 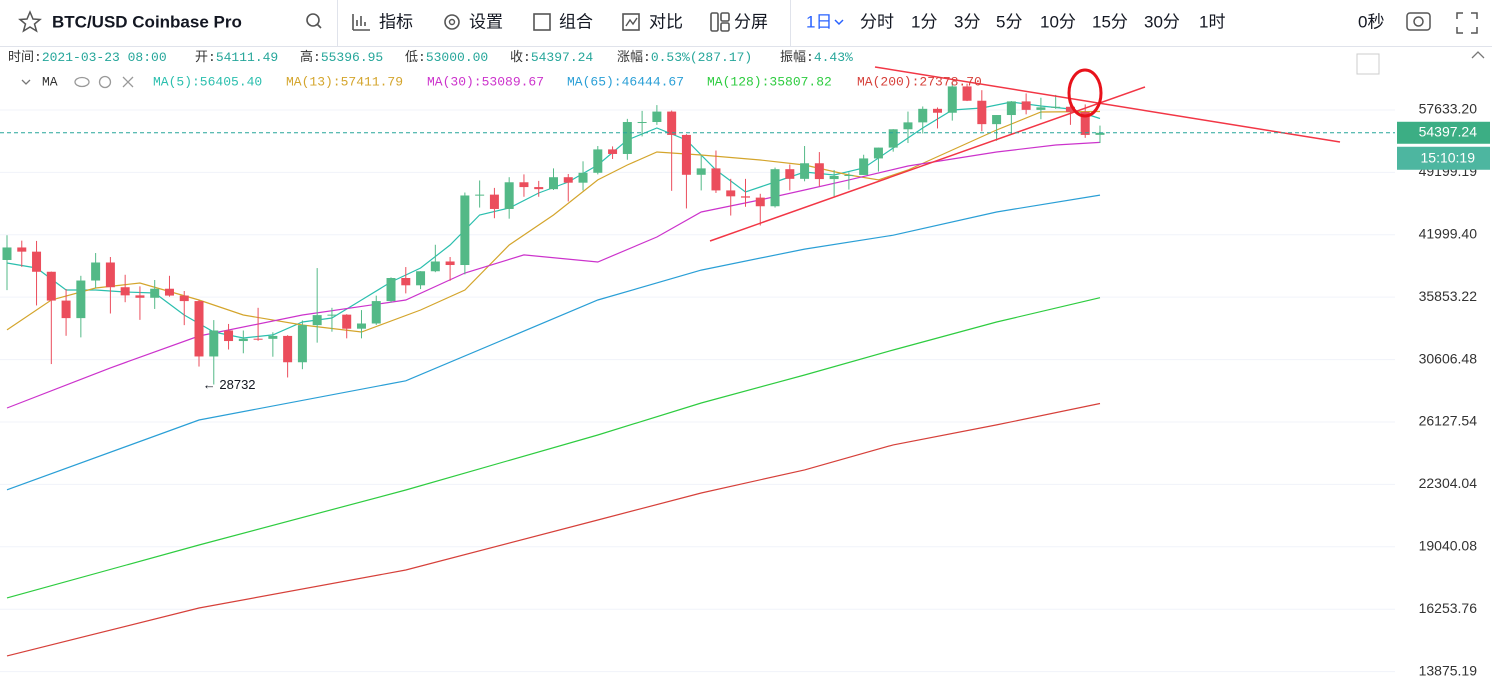 What do you see at coordinates (1478, 55) in the screenshot?
I see `scroll-up` at bounding box center [1478, 55].